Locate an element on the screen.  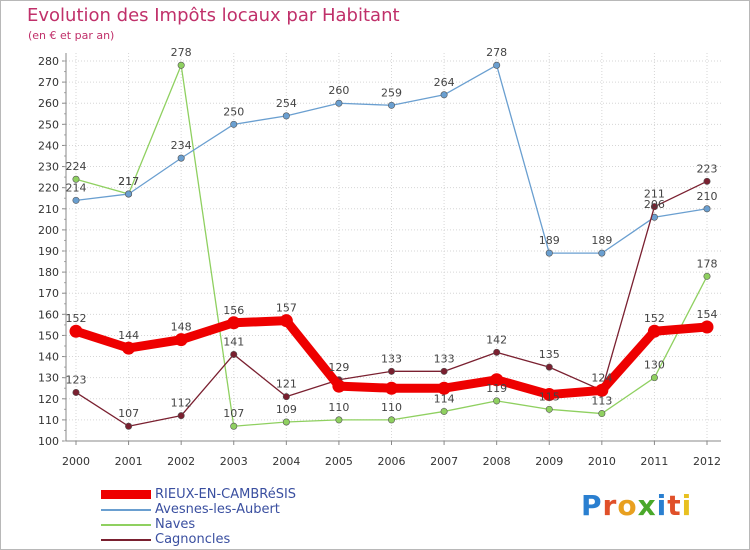
x-tick-label: 2006 is located at coordinates (392, 461).